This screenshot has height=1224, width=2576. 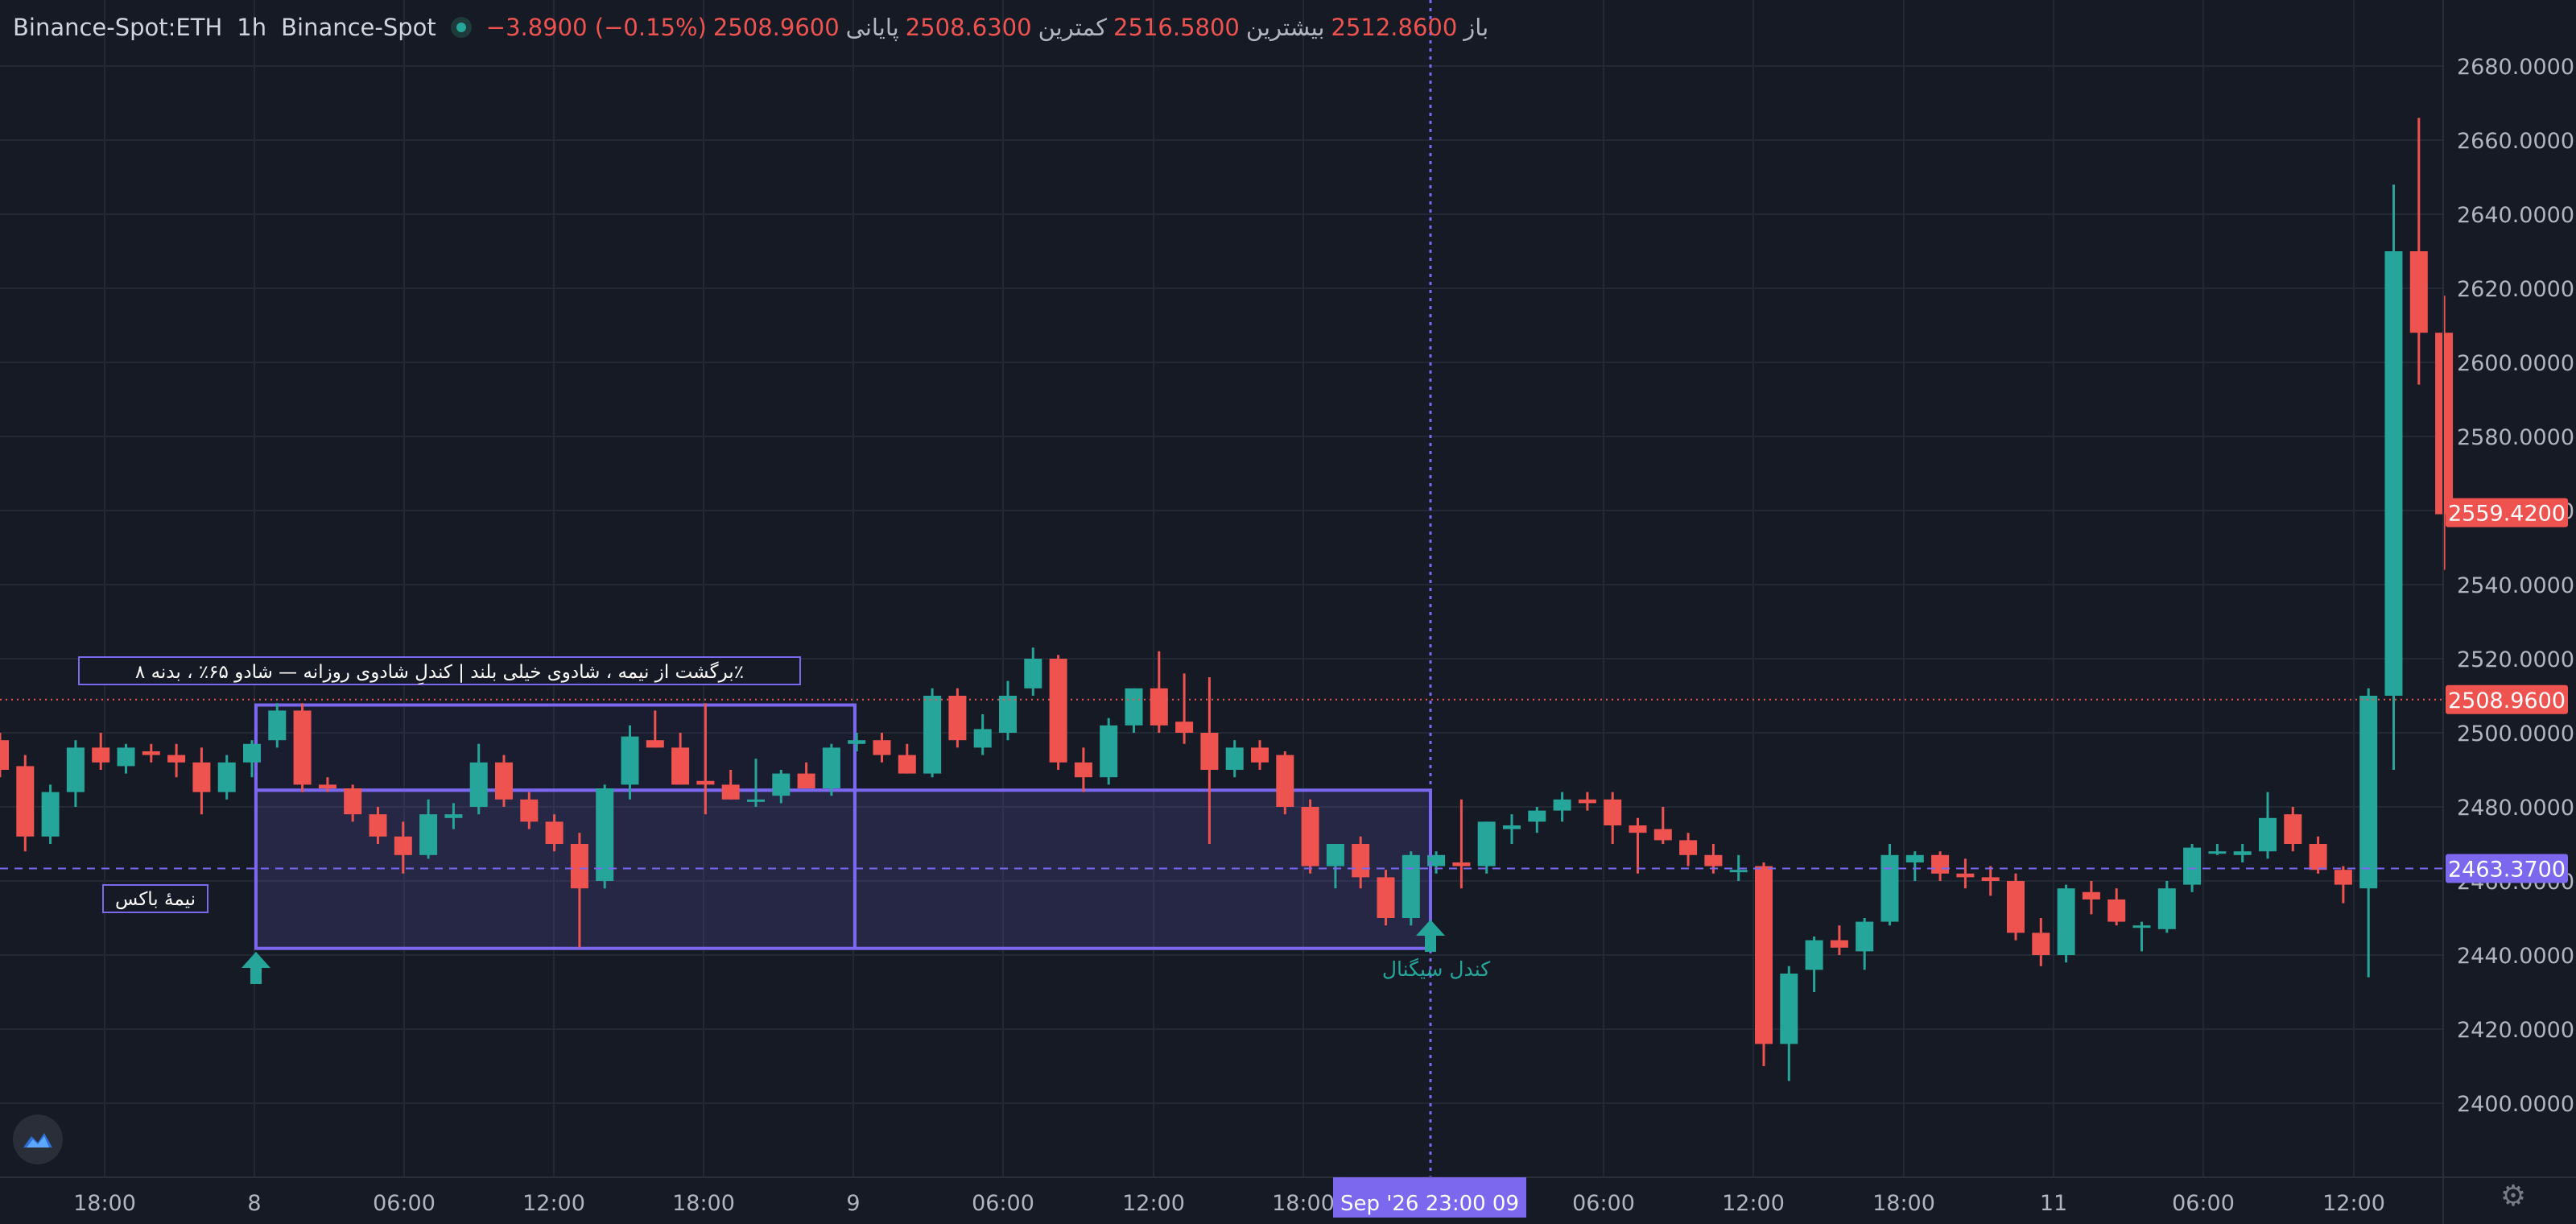 What do you see at coordinates (2513, 1196) in the screenshot?
I see `gear-icon: ⚙` at bounding box center [2513, 1196].